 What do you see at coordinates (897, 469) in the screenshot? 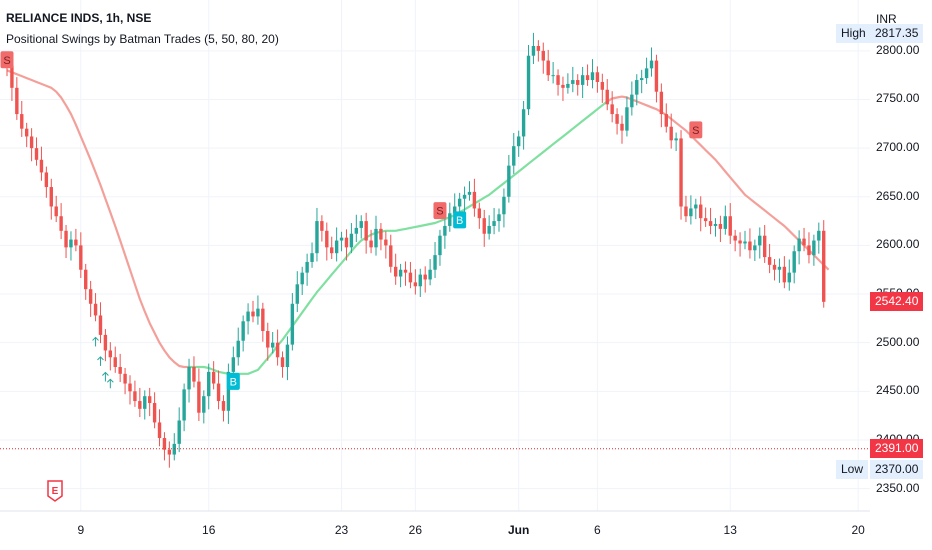
I see `low-value: 2370.00` at bounding box center [897, 469].